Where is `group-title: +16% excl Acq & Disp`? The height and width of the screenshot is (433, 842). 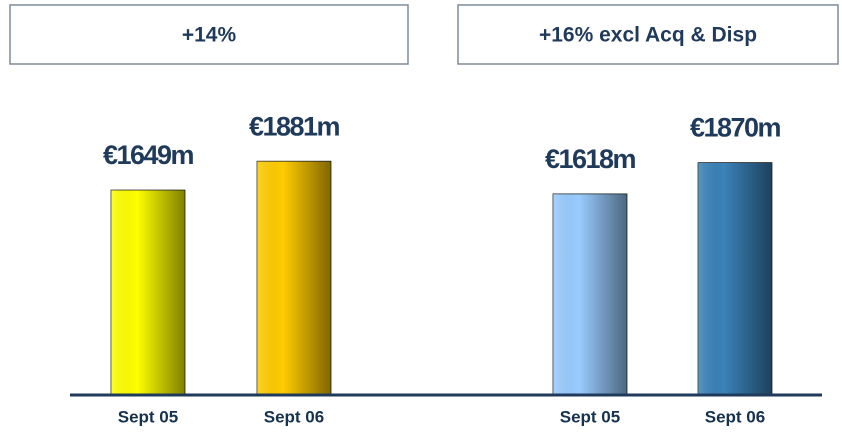
group-title: +16% excl Acq & Disp is located at coordinates (648, 35).